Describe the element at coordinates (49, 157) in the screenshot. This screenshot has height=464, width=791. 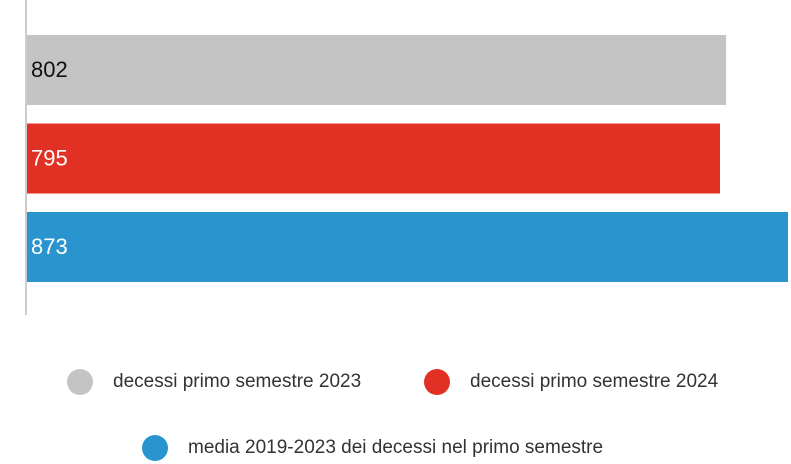
I see `value-label: 795` at that location.